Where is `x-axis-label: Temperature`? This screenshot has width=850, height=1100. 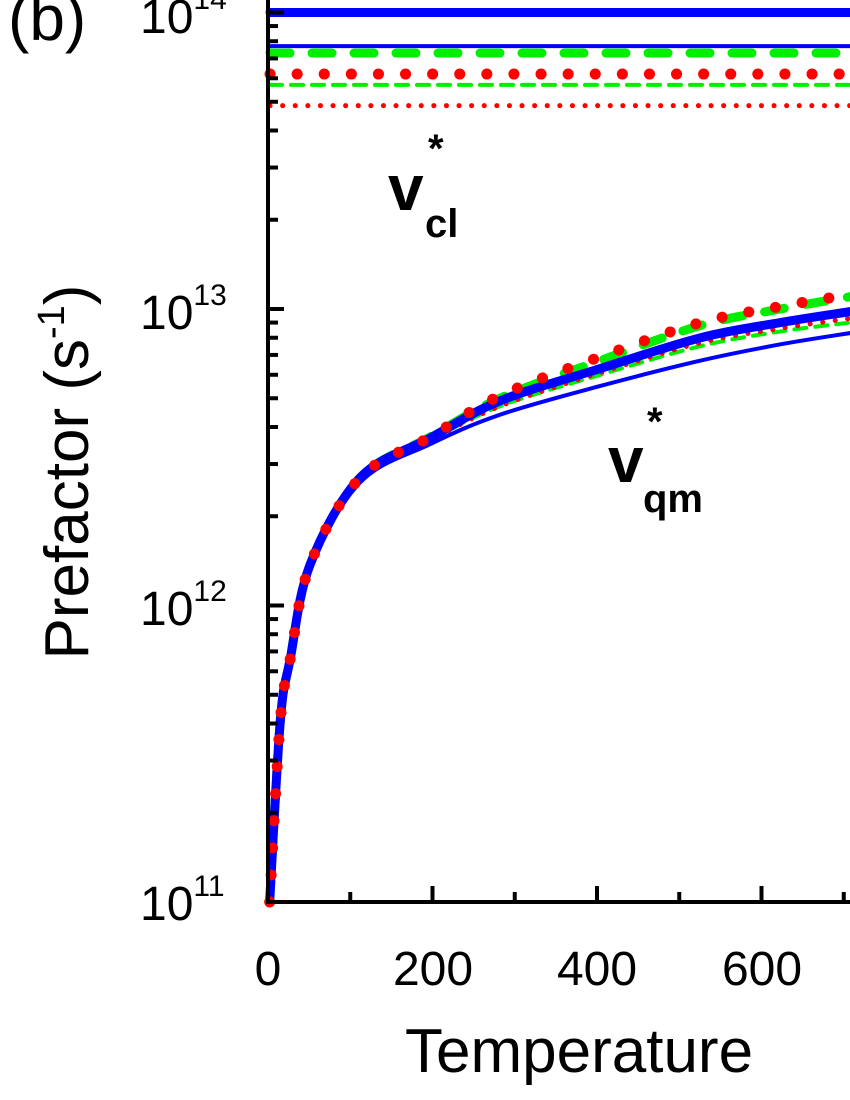
x-axis-label: Temperature is located at coordinates (579, 1051).